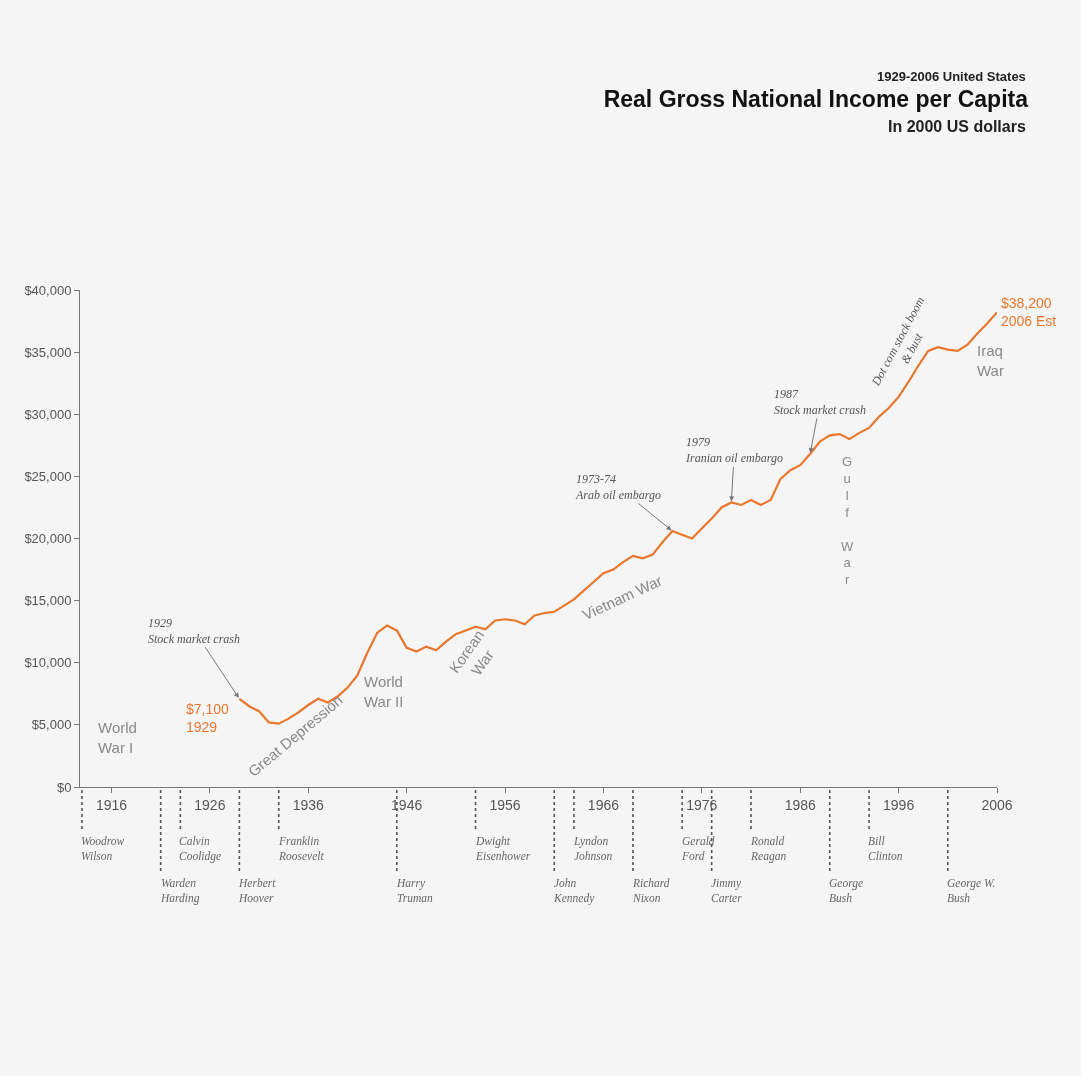 The width and height of the screenshot is (1081, 1076). Describe the element at coordinates (618, 487) in the screenshot. I see `annotation: 1973-74 Arab oil embargo` at that location.